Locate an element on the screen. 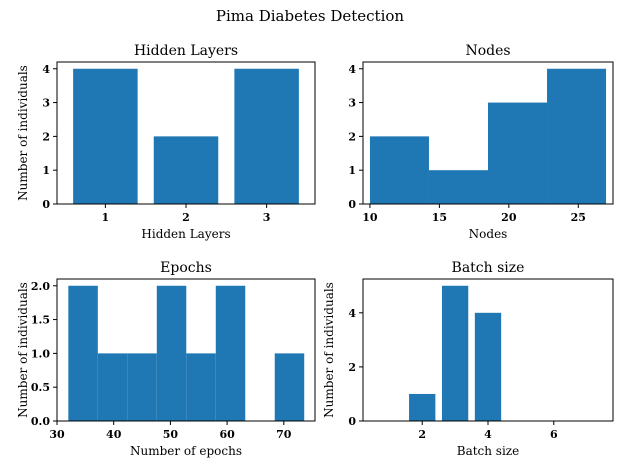  chart-3-xtick-label-5: 70 is located at coordinates (284, 434).